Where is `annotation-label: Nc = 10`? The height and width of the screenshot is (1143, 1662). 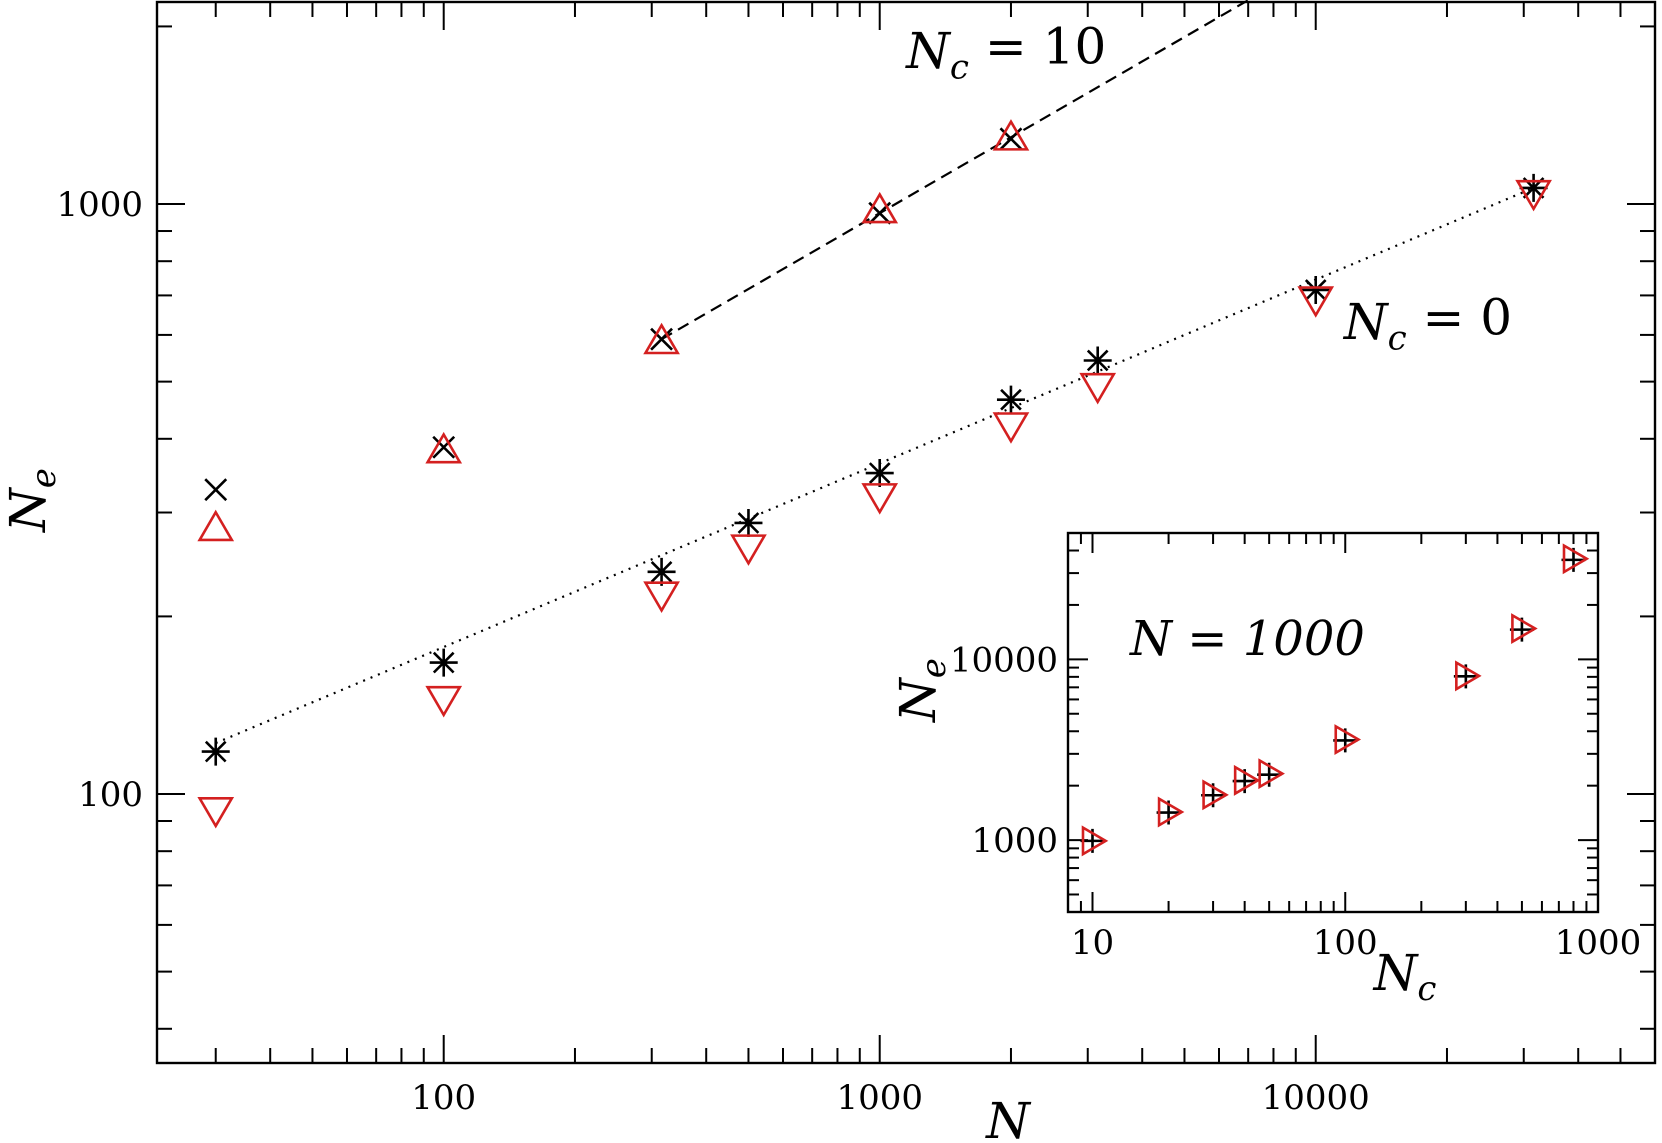
annotation-label: Nc = 10 is located at coordinates (1005, 52).